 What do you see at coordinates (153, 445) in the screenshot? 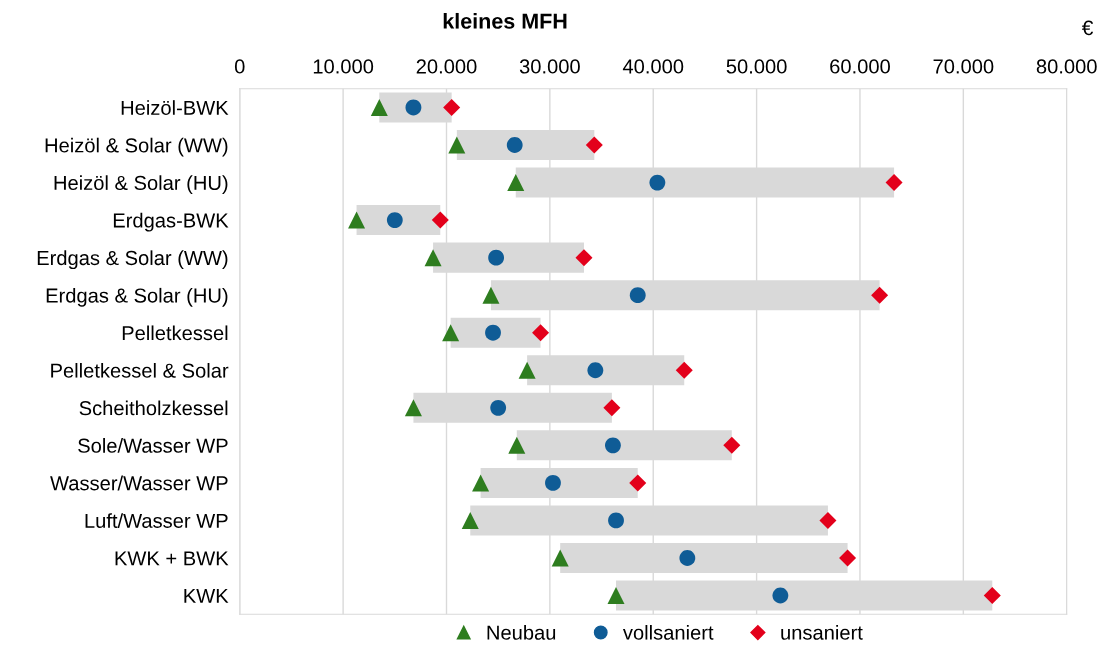
I see `y-tick-label: Sole/Wasser WP` at bounding box center [153, 445].